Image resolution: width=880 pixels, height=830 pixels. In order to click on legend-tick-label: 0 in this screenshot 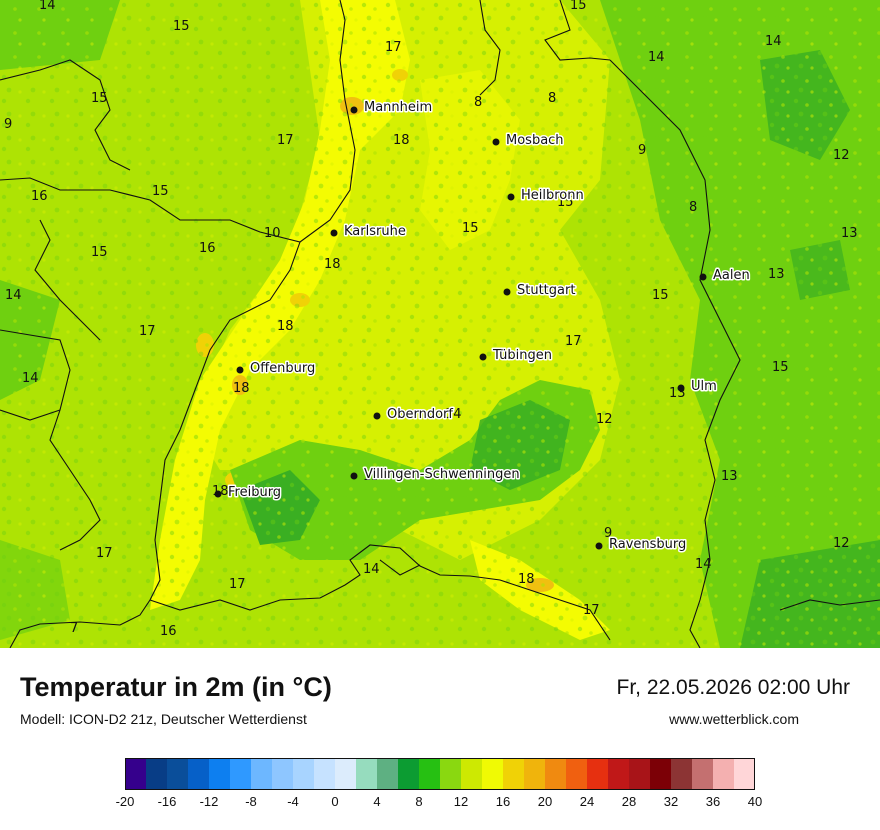, I will do `click(335, 801)`.